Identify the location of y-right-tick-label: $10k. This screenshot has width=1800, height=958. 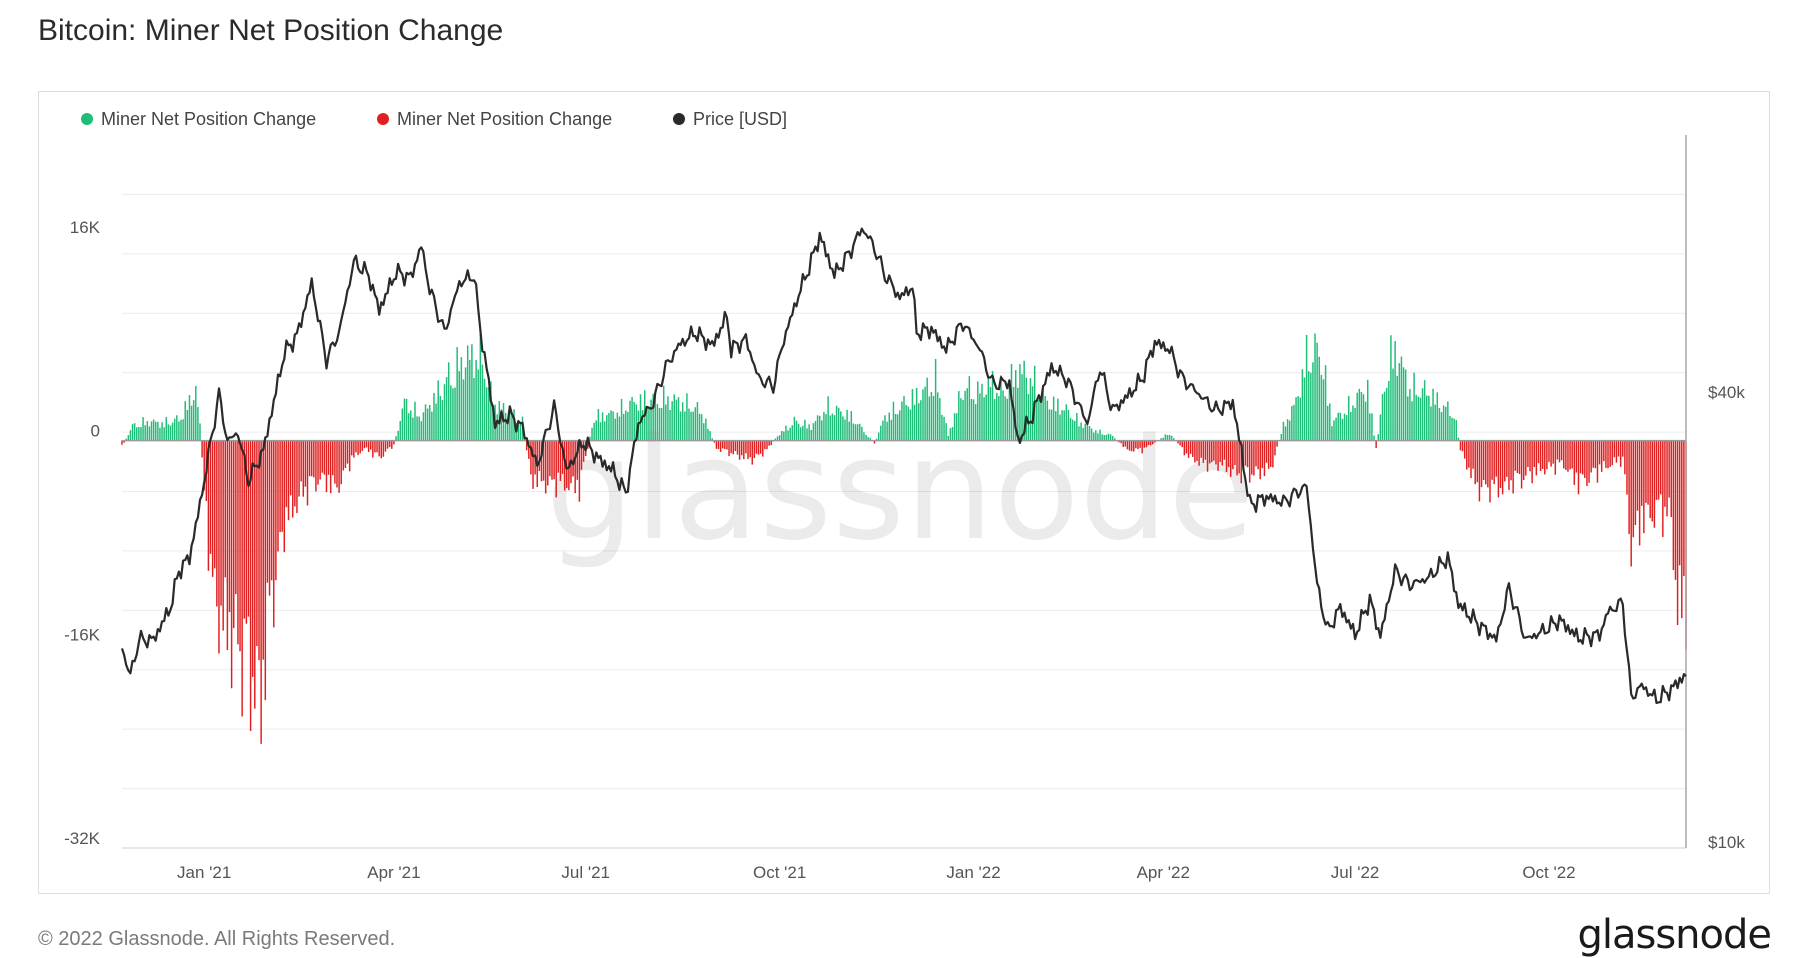
(1726, 842).